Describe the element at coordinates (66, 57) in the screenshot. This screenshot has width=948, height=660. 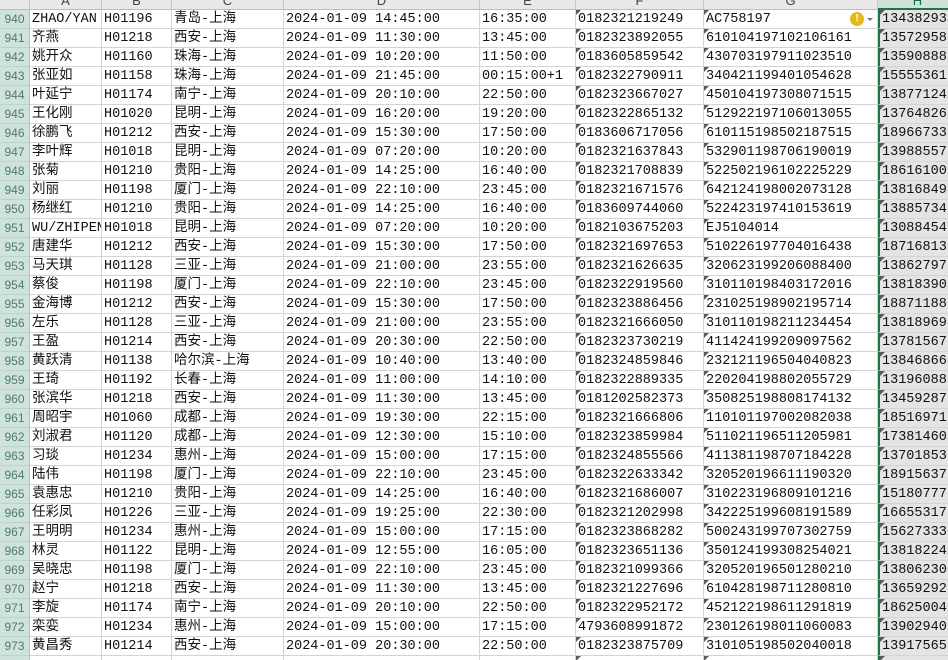
I see `cell-a: 姚开众` at that location.